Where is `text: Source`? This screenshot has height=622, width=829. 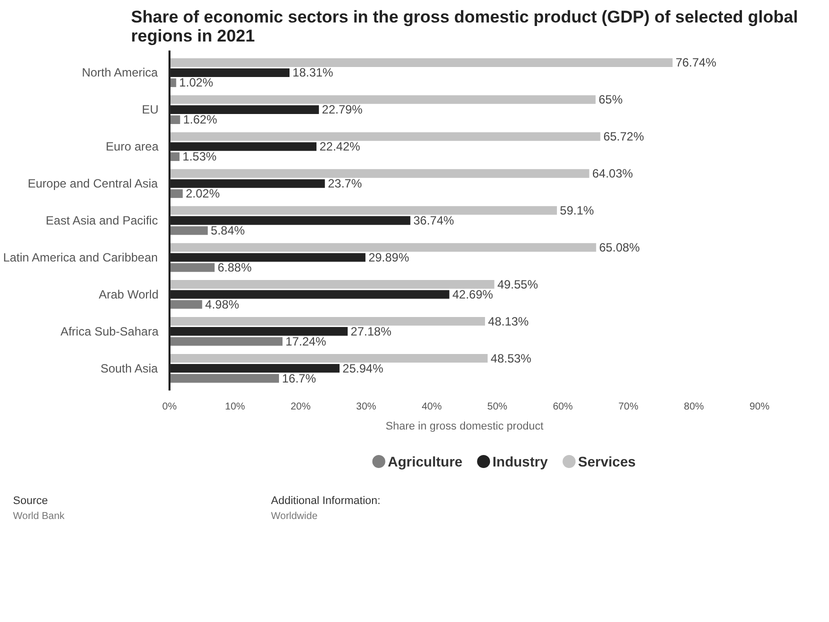 text: Source is located at coordinates (31, 501).